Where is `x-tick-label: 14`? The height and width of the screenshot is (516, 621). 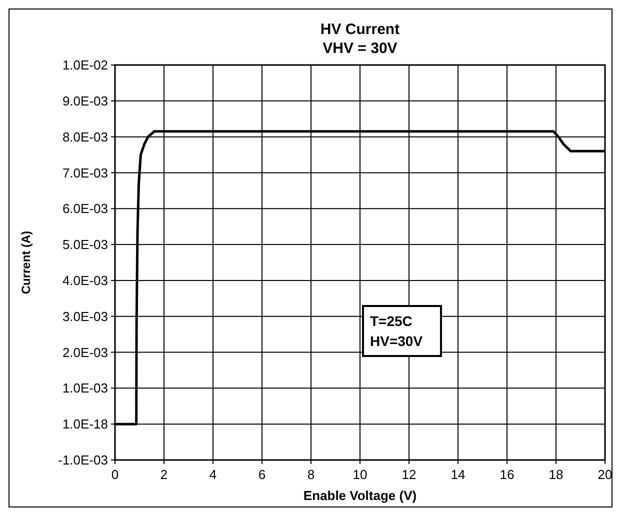
x-tick-label: 14 is located at coordinates (458, 474).